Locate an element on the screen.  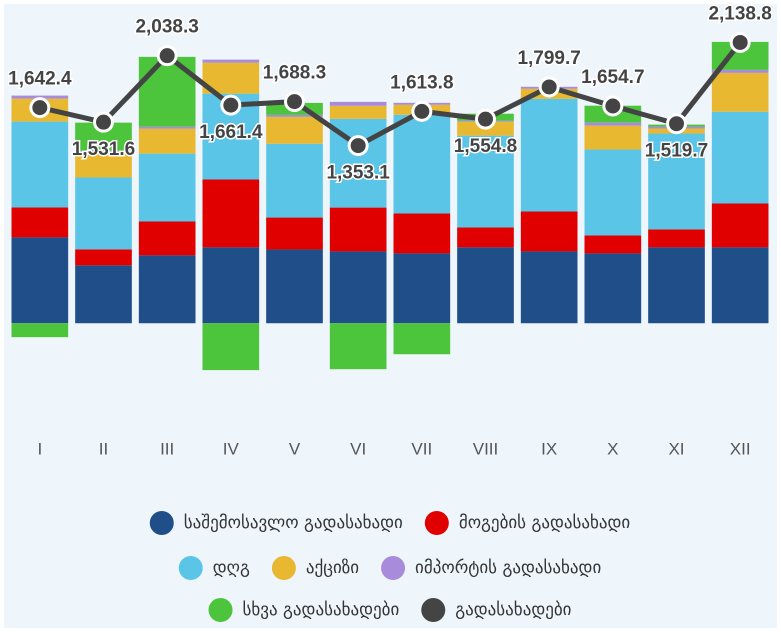
x-tick-label: IV is located at coordinates (231, 448).